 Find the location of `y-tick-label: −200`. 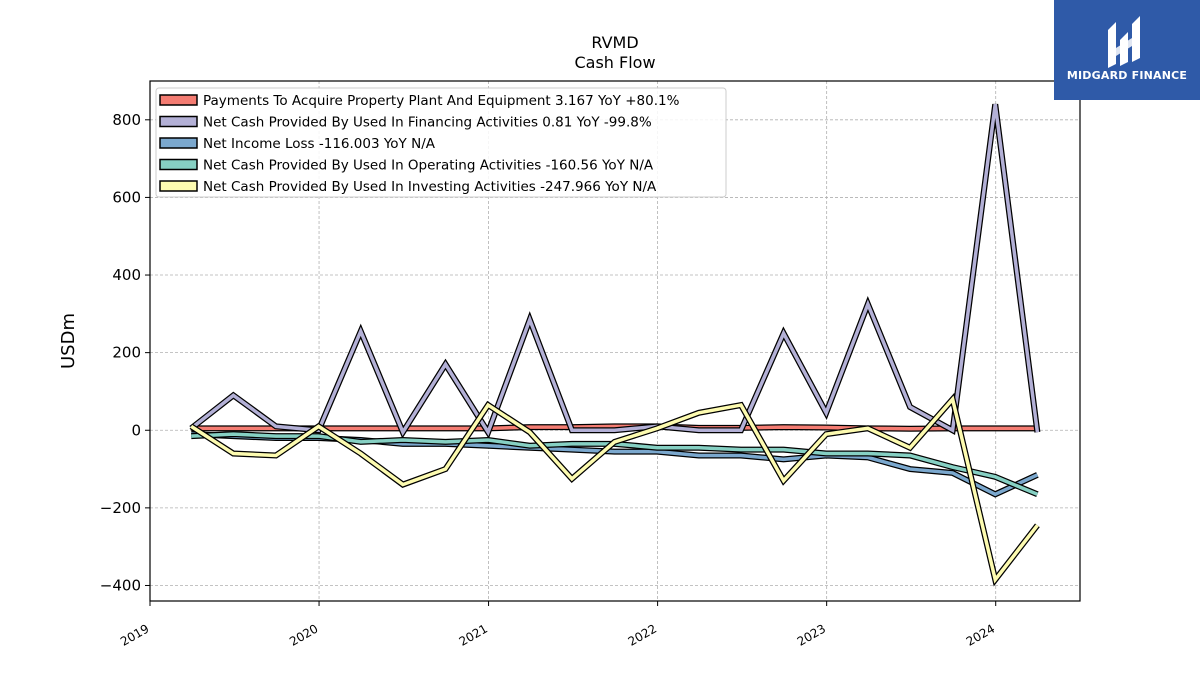

y-tick-label: −200 is located at coordinates (120, 508).